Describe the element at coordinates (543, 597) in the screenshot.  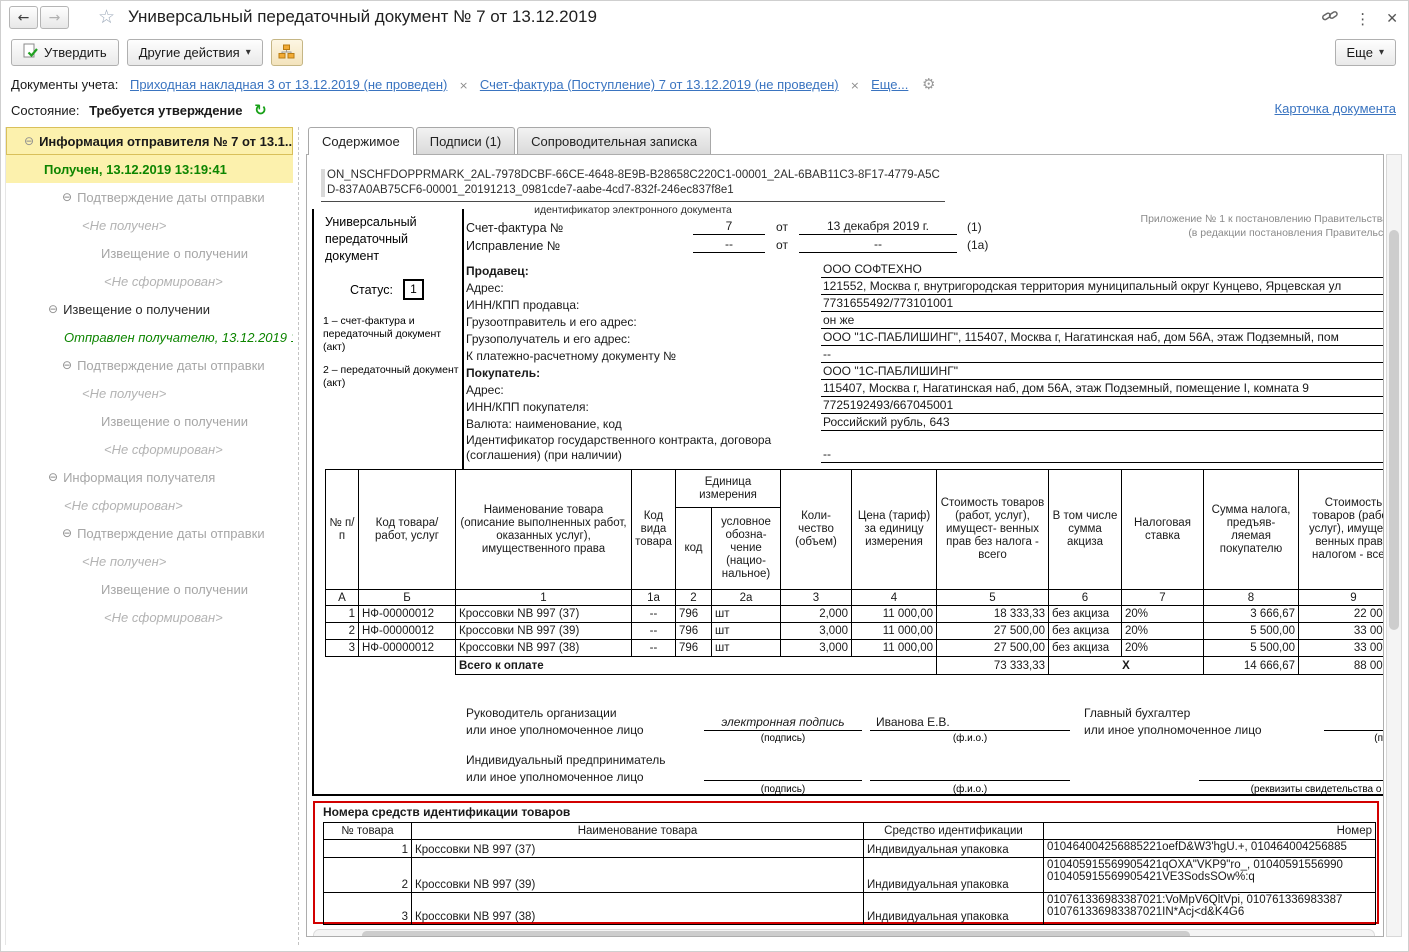
I see `col-index: 1` at that location.